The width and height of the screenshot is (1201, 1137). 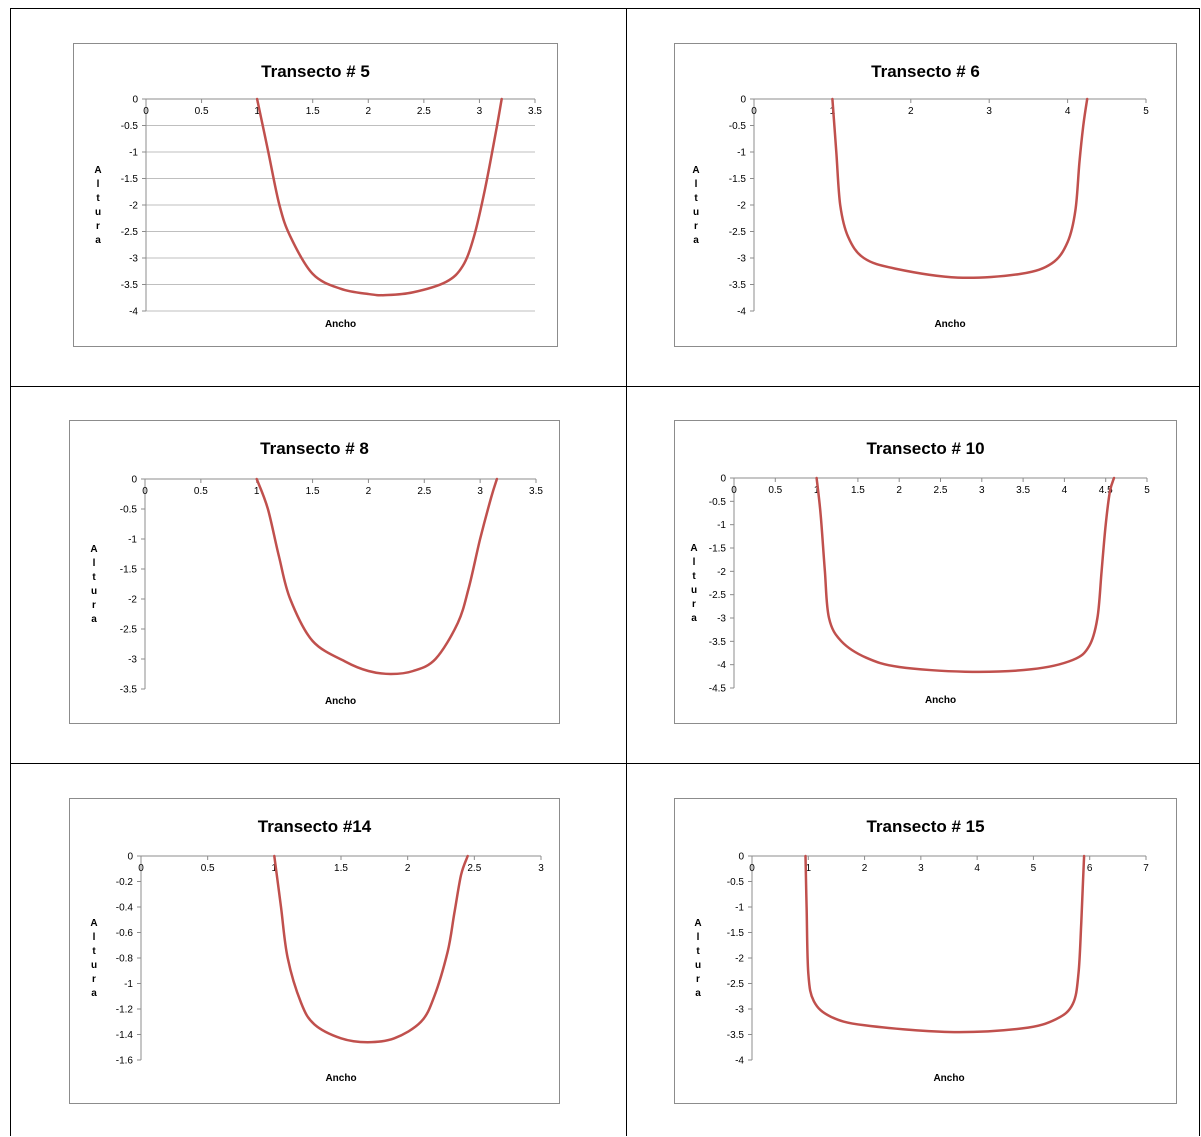 I want to click on chart-title: Transecto # 6, so click(x=925, y=71).